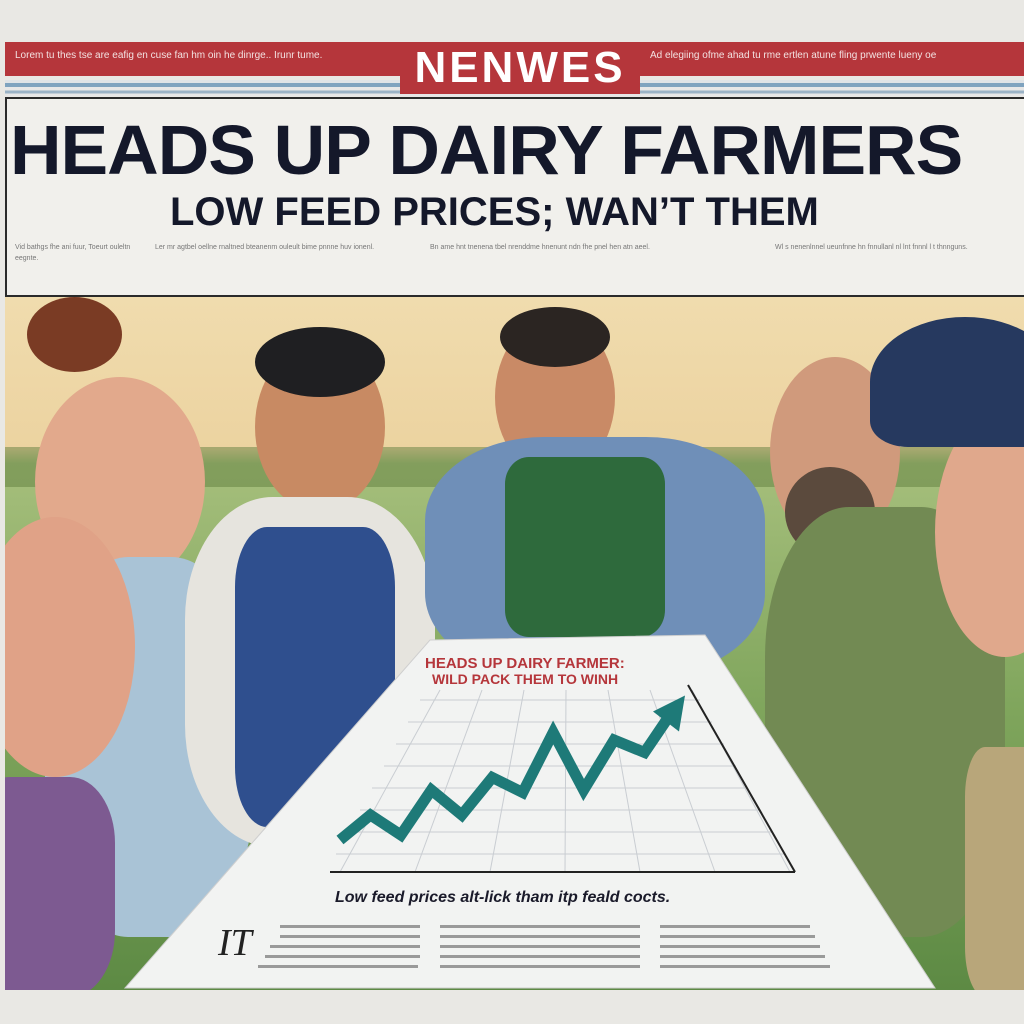 The height and width of the screenshot is (1024, 1024). What do you see at coordinates (520, 68) in the screenshot?
I see `newspaper-logo: NENWES` at bounding box center [520, 68].